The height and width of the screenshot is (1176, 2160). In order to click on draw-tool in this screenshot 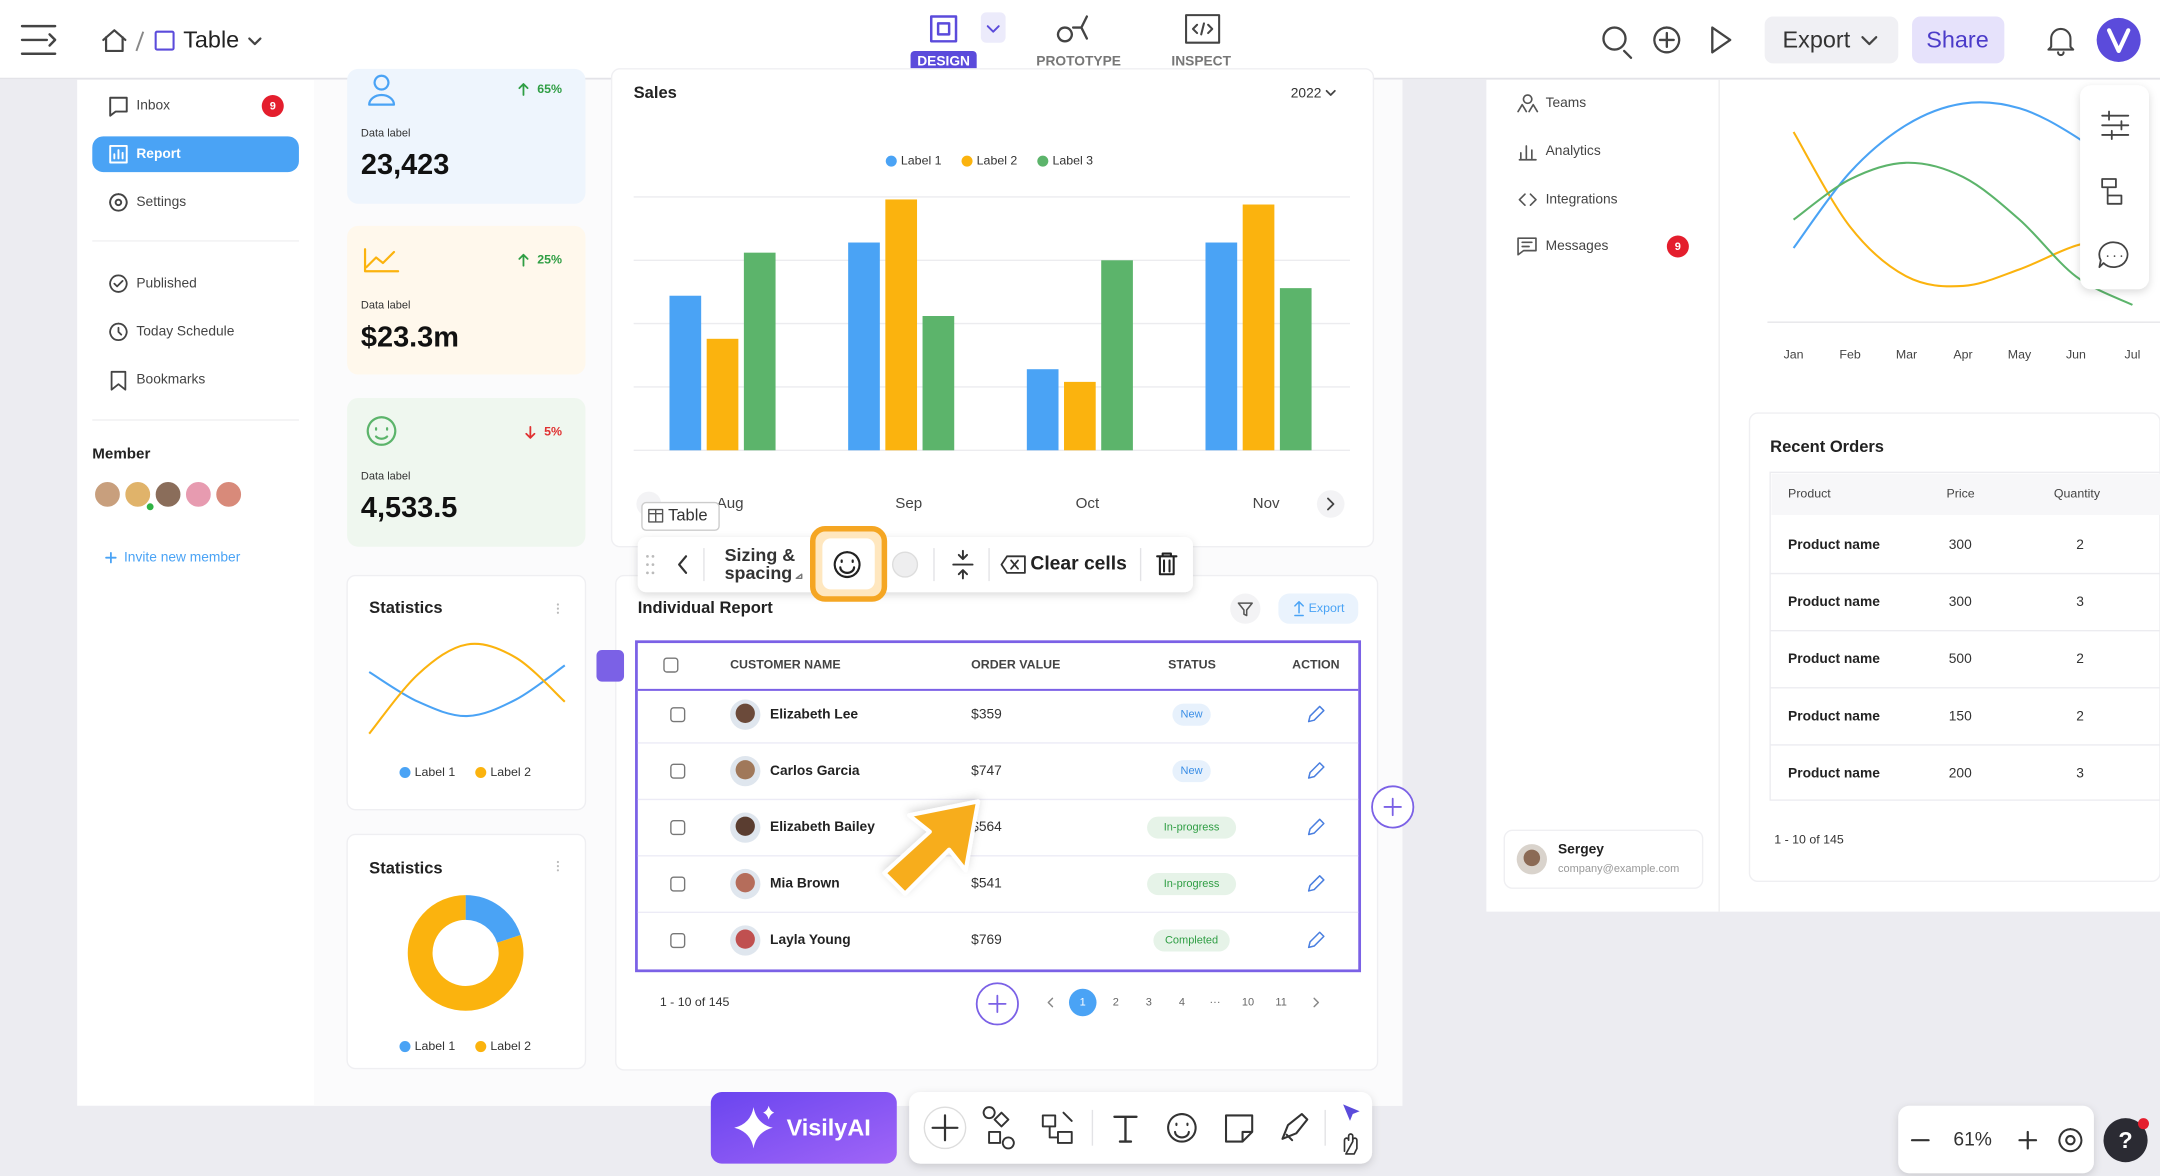, I will do `click(1295, 1127)`.